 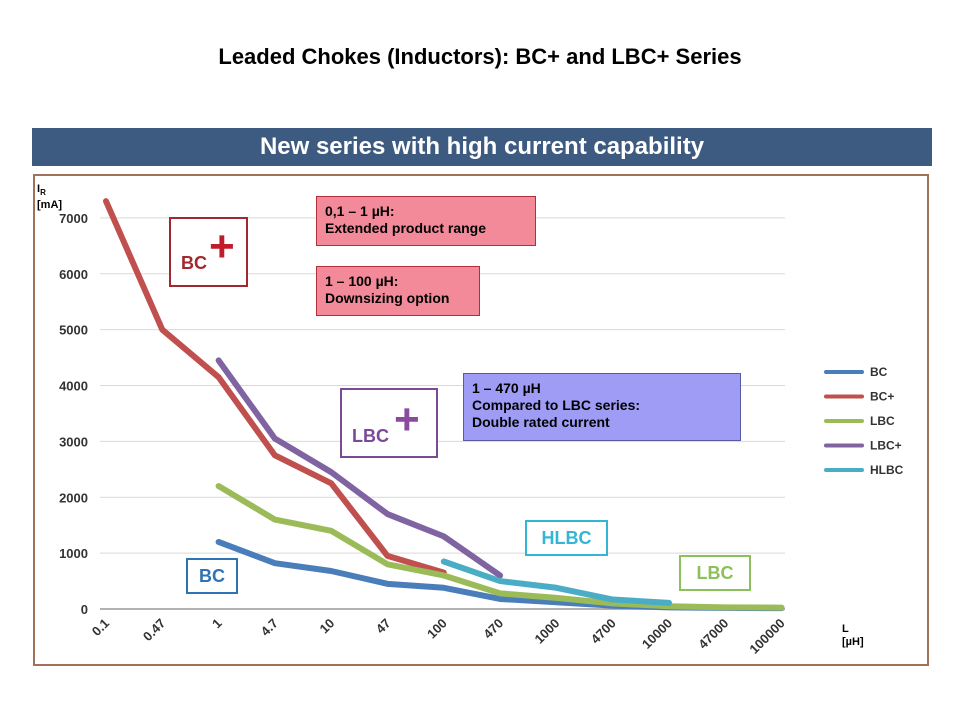 What do you see at coordinates (556, 582) in the screenshot?
I see `series-line-hlbc` at bounding box center [556, 582].